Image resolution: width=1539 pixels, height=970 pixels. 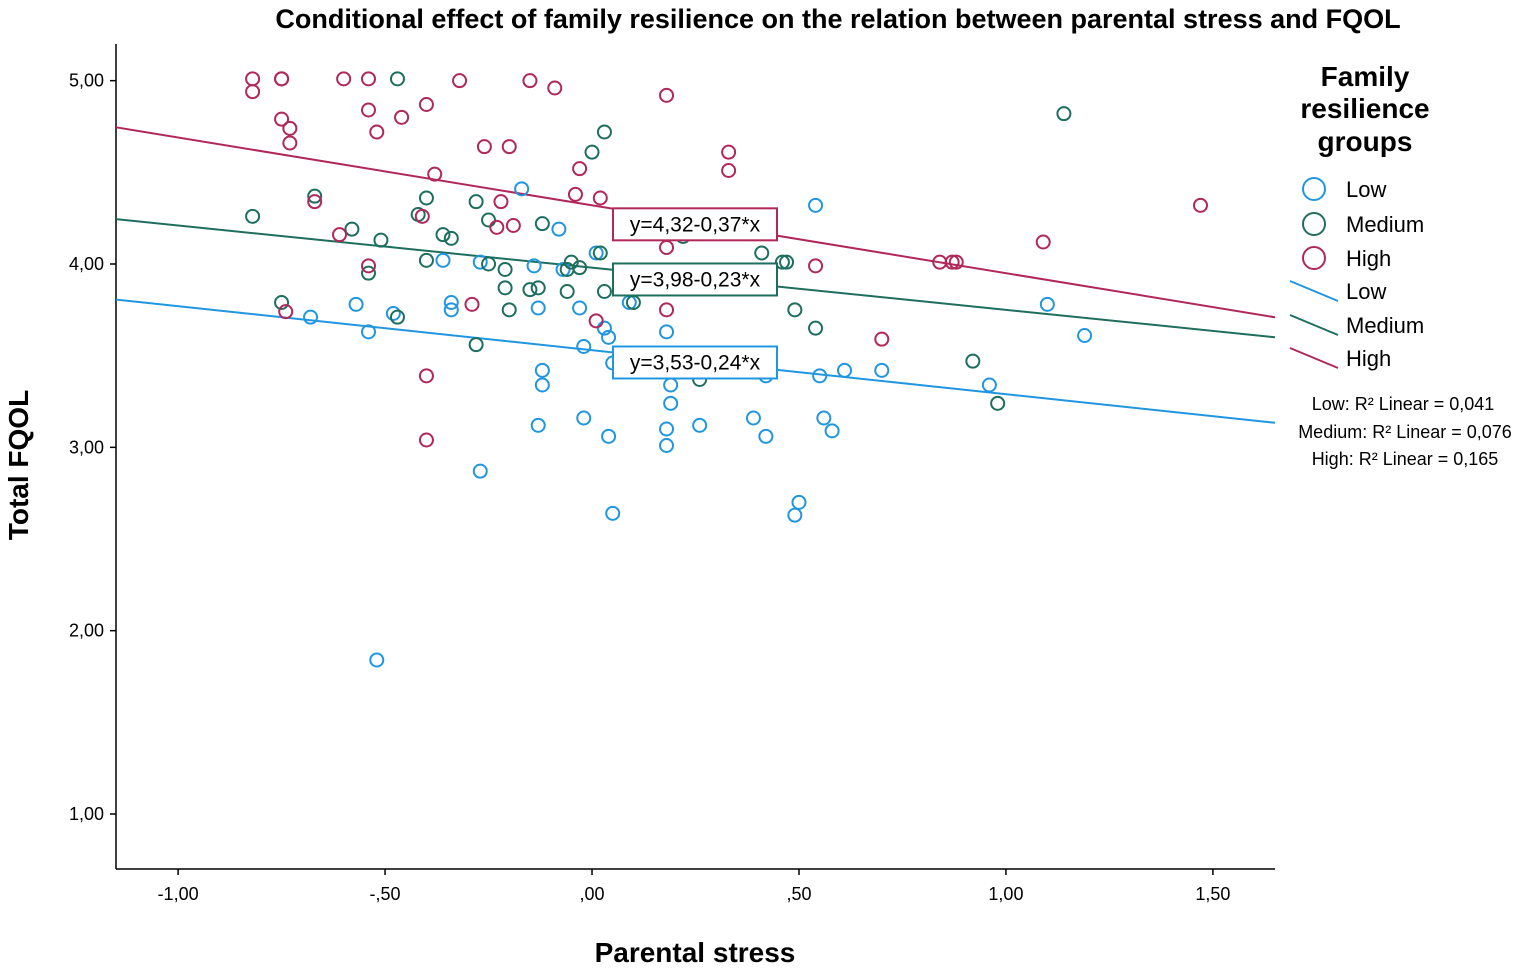 What do you see at coordinates (592, 894) in the screenshot?
I see `x-tick-label: ,00` at bounding box center [592, 894].